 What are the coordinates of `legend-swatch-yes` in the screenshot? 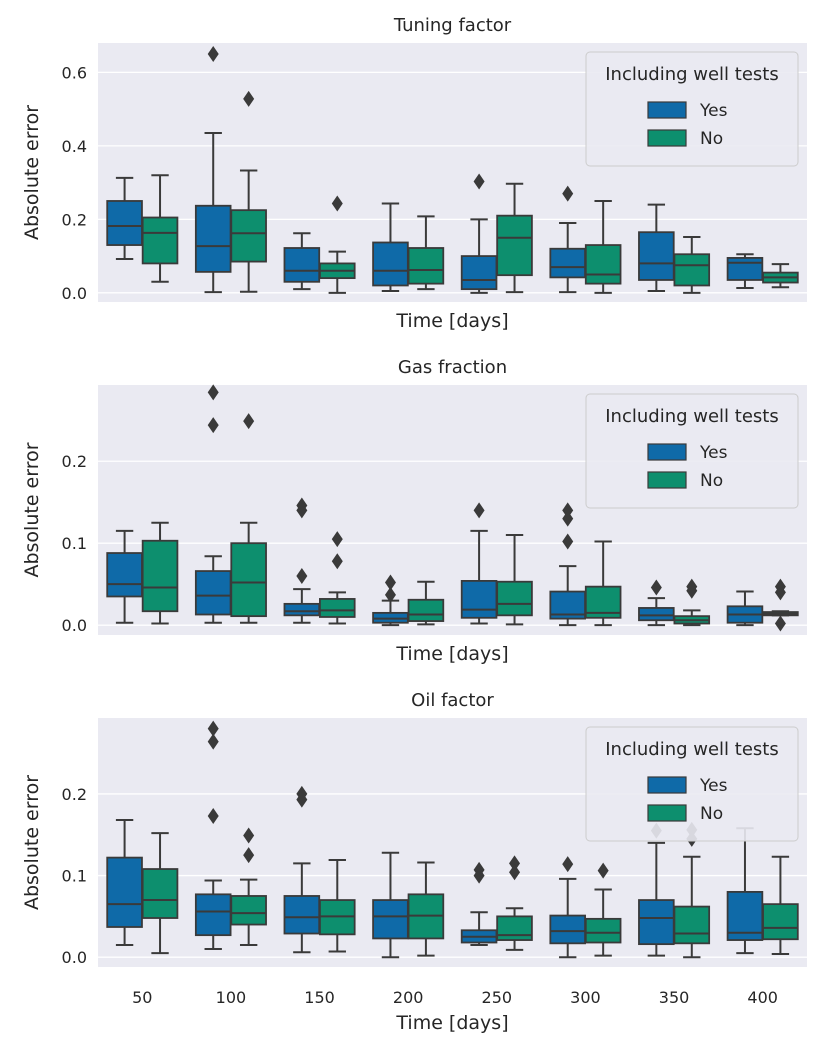 It's located at (667, 452).